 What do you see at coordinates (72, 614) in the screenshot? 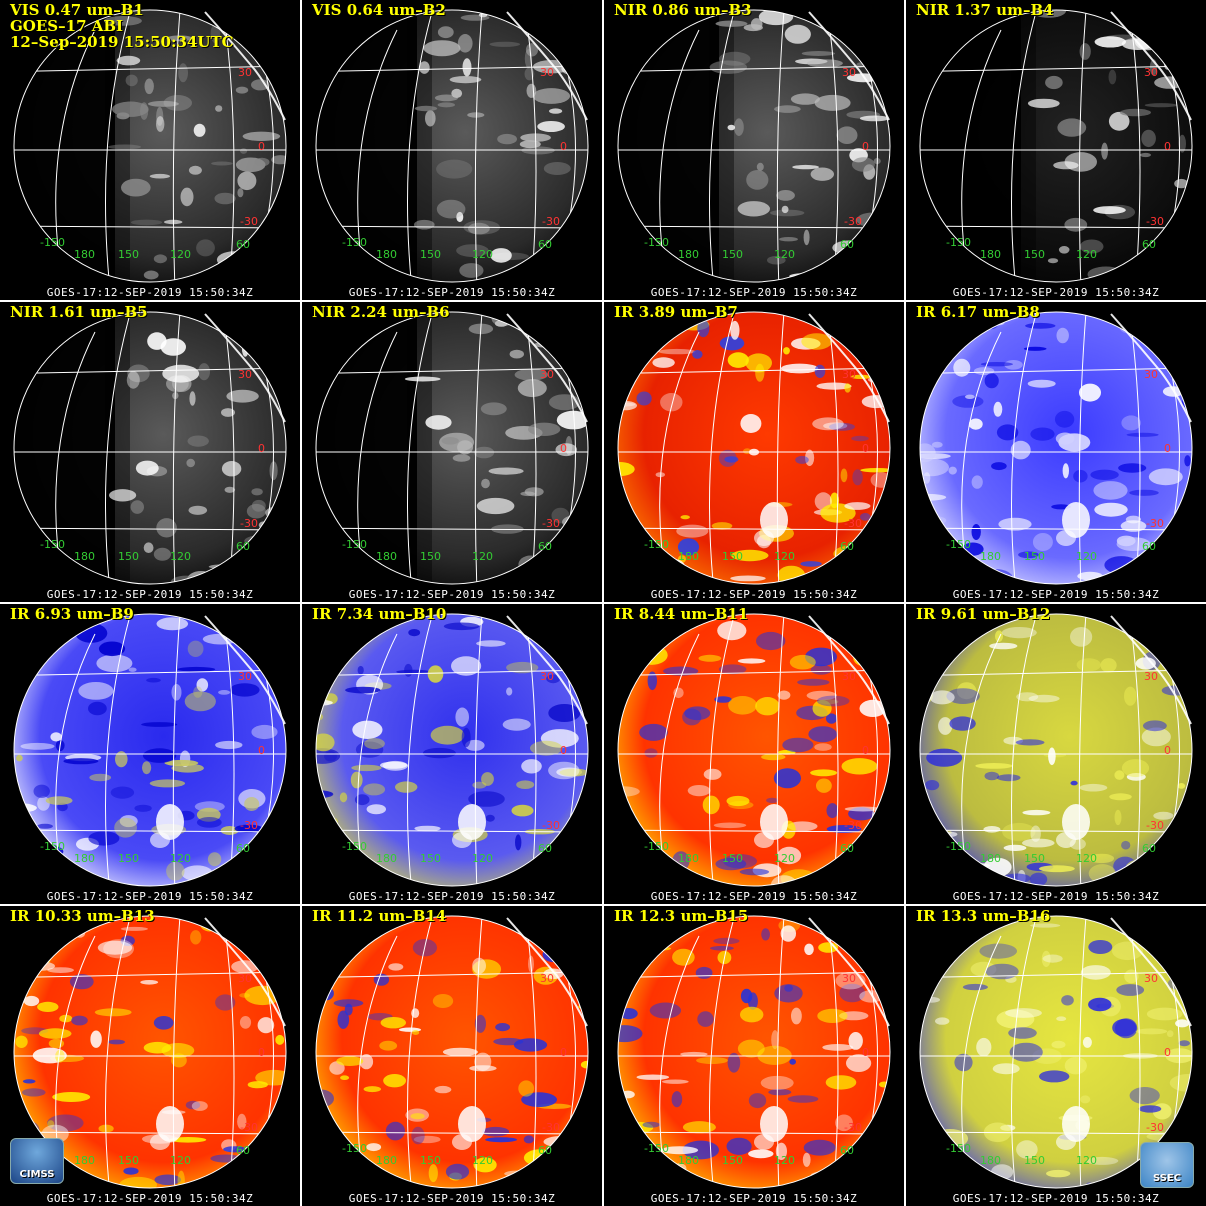
I see `band-title: IR 6.93 um–B9` at bounding box center [72, 614].